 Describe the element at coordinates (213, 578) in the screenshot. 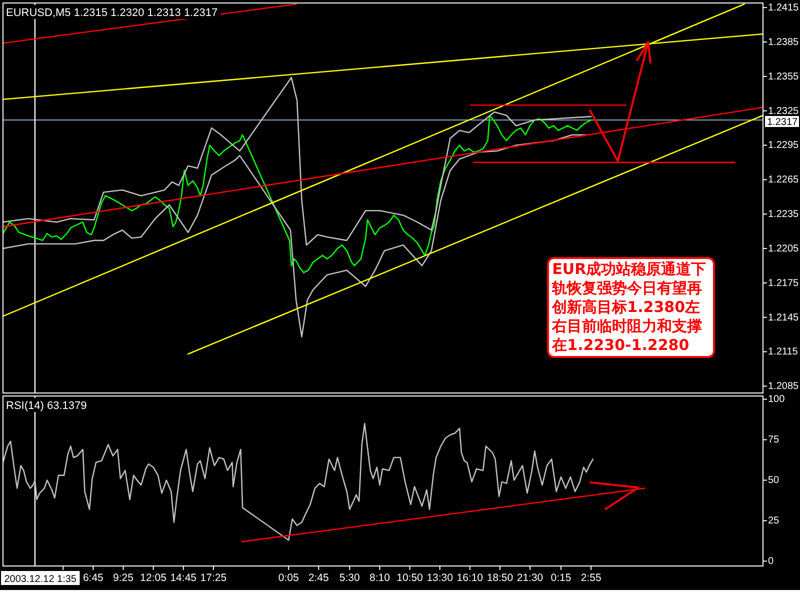

I see `x-tick-label: 17:25` at that location.